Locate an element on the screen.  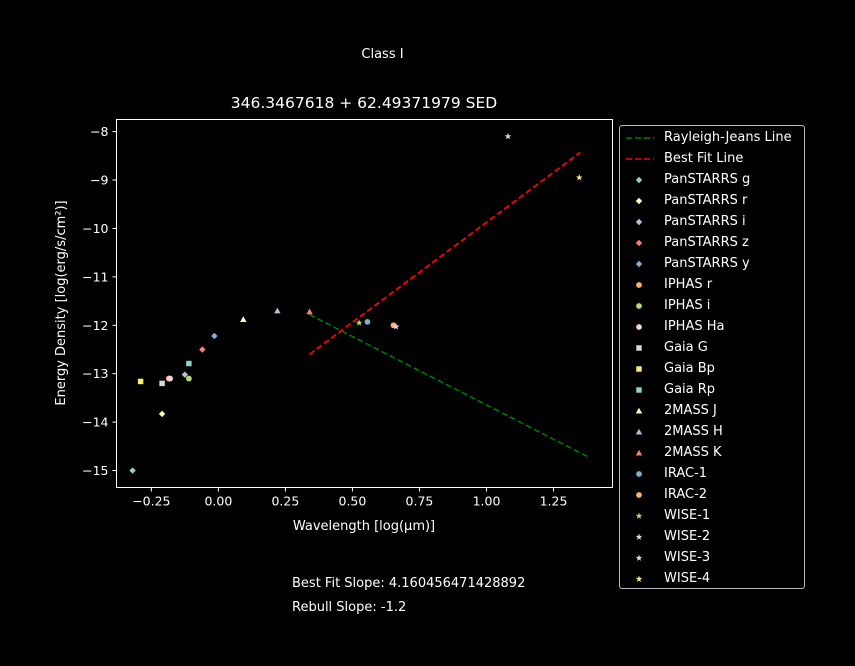
point-iphas-ha is located at coordinates (170, 378).